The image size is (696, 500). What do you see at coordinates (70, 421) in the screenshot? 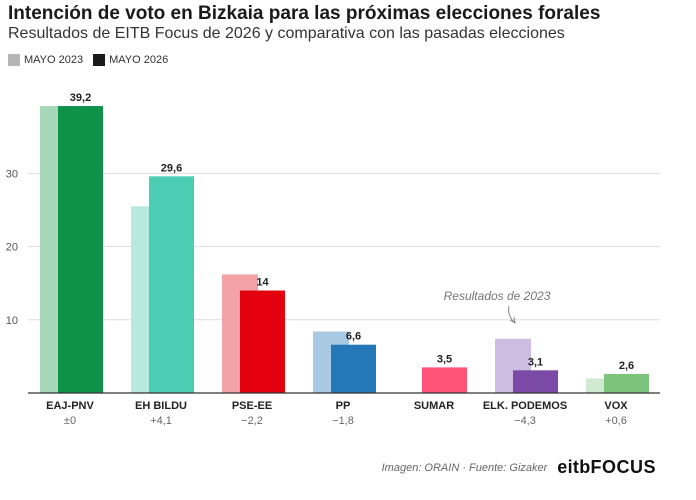
I see `change-label: ±0` at bounding box center [70, 421].